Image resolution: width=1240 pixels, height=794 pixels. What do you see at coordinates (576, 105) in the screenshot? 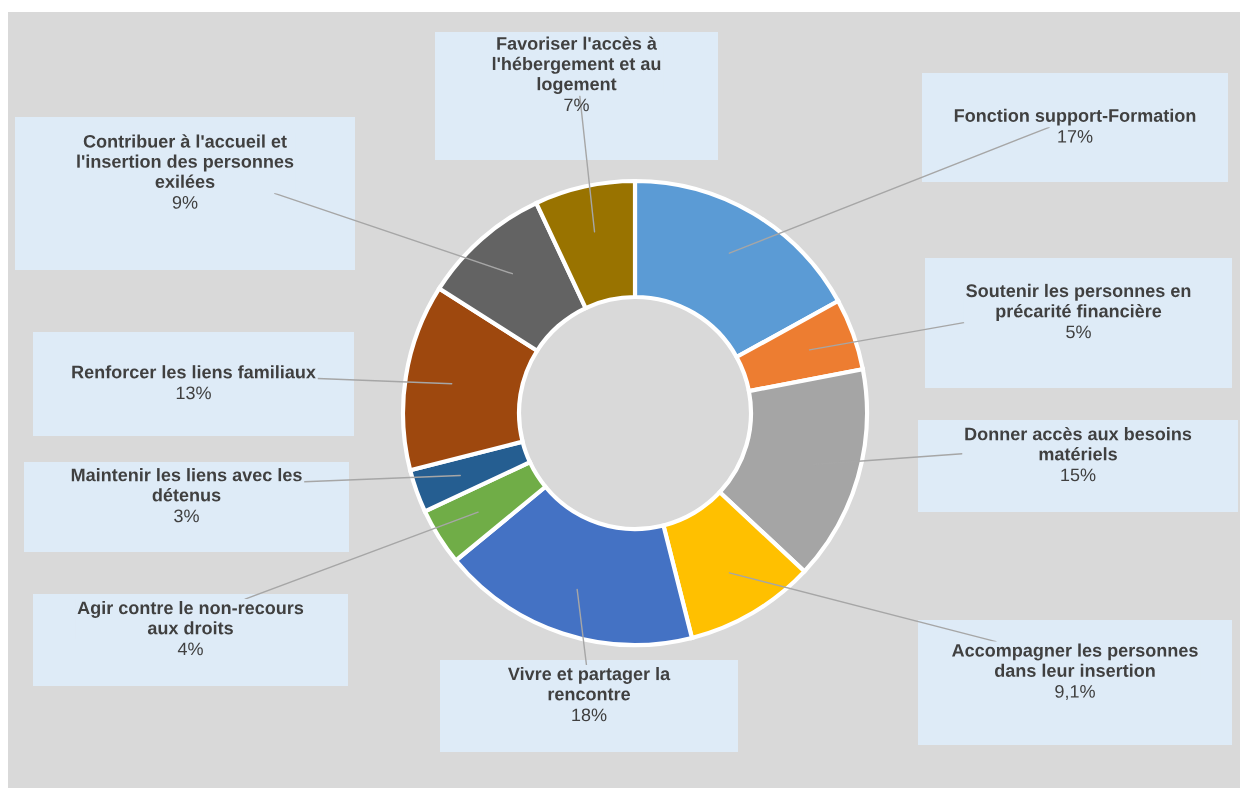
I see `data-label: 7%` at bounding box center [576, 105].